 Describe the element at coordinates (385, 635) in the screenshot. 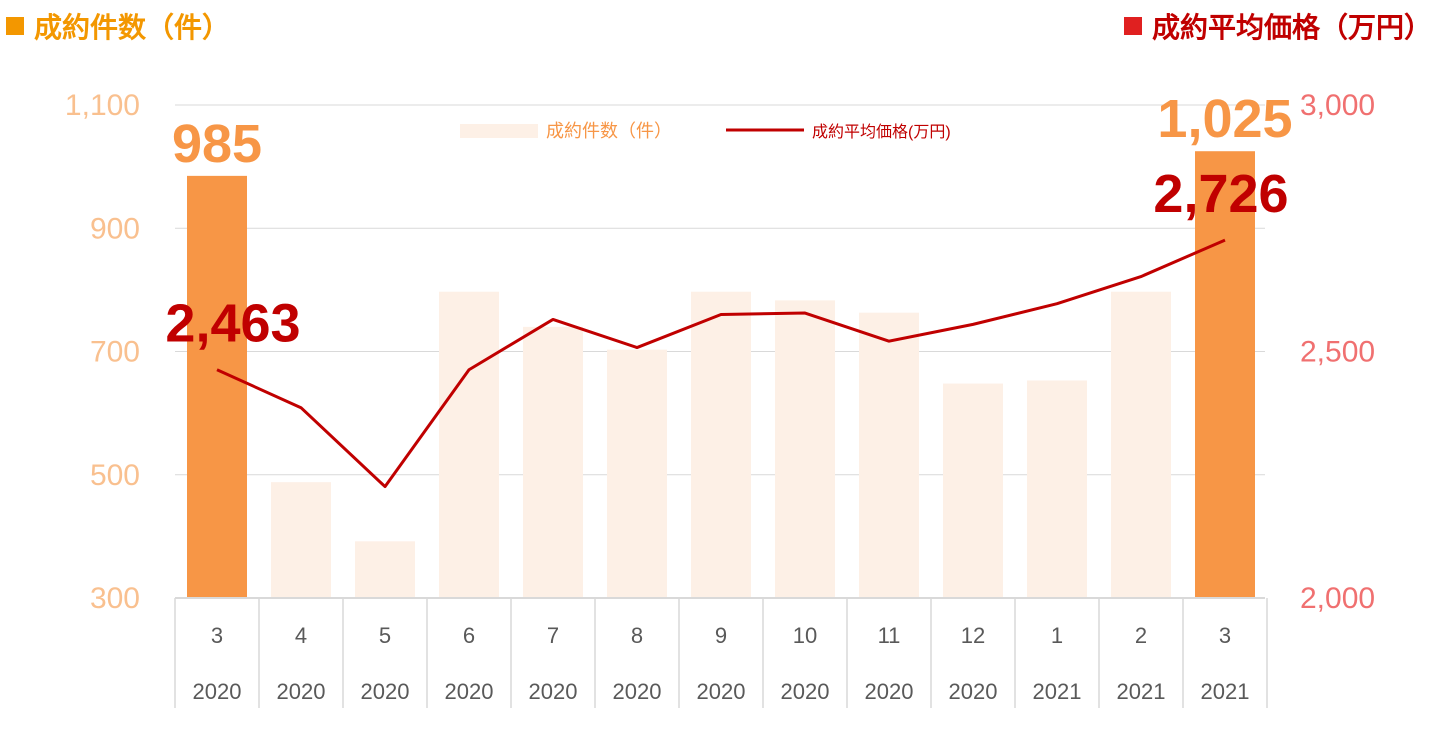

I see `category-month-label: 5` at that location.